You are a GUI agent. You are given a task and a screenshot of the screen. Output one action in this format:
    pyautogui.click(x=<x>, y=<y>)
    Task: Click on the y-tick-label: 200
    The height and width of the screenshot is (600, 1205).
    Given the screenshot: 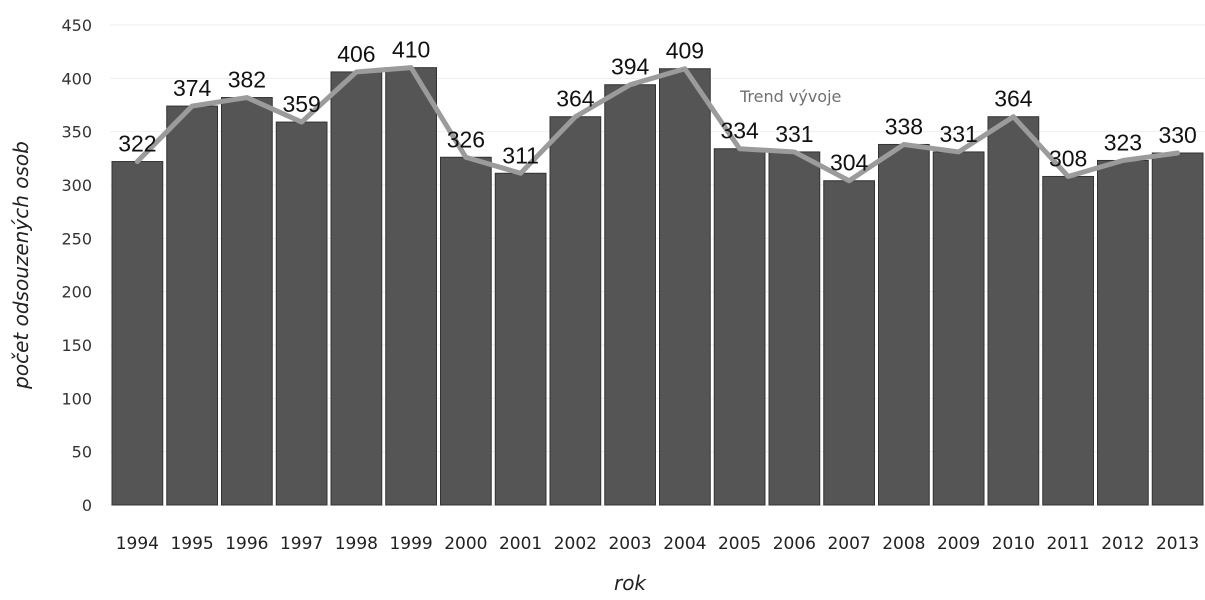 What is the action you would take?
    pyautogui.click(x=76, y=292)
    